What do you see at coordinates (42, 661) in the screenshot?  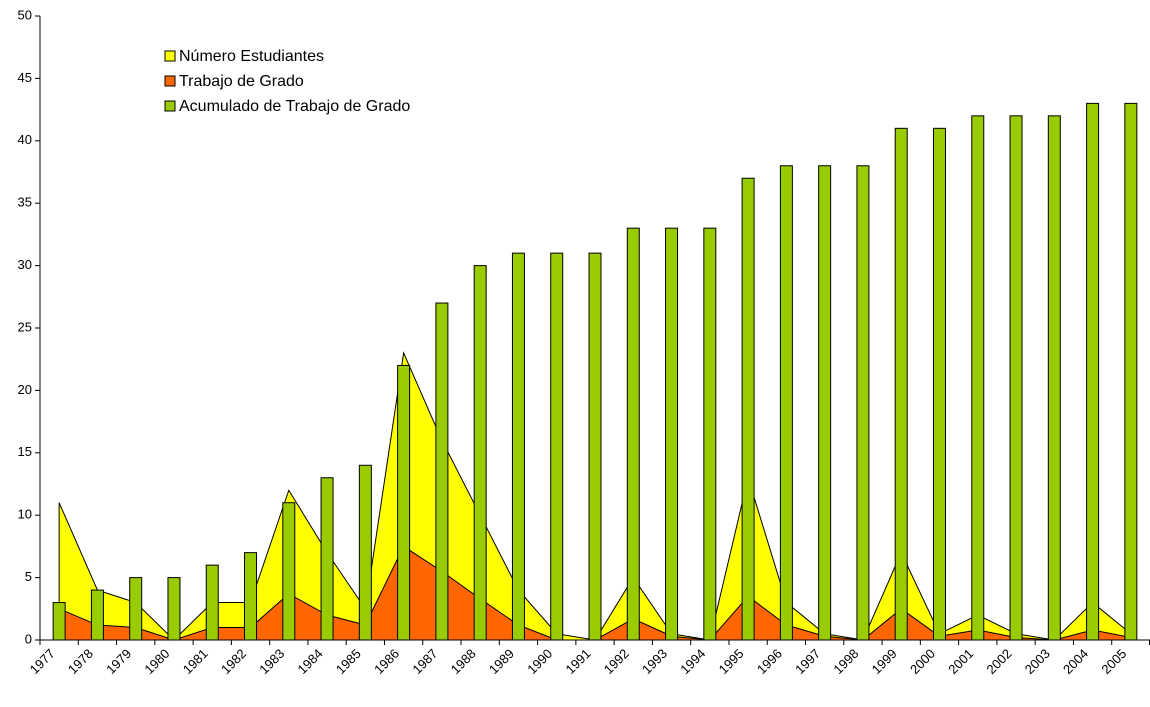 I see `x-tick-label: 1977` at bounding box center [42, 661].